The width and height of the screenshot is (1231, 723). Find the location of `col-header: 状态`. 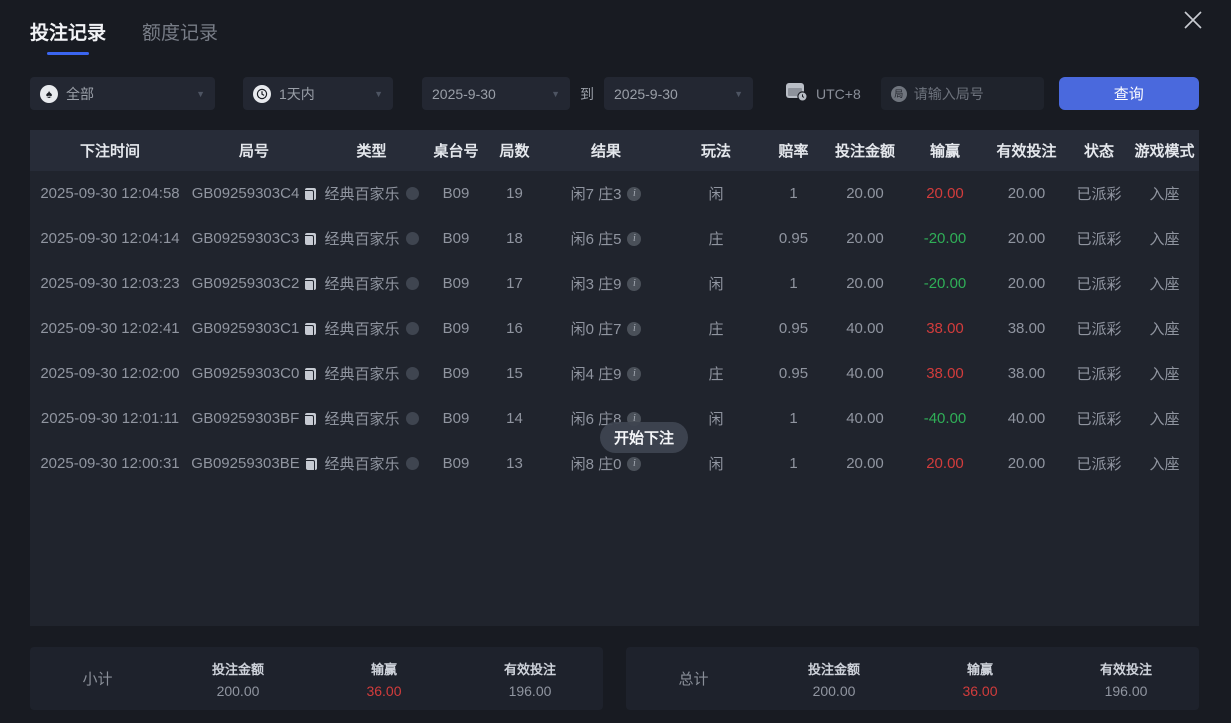

col-header: 状态 is located at coordinates (1098, 151).